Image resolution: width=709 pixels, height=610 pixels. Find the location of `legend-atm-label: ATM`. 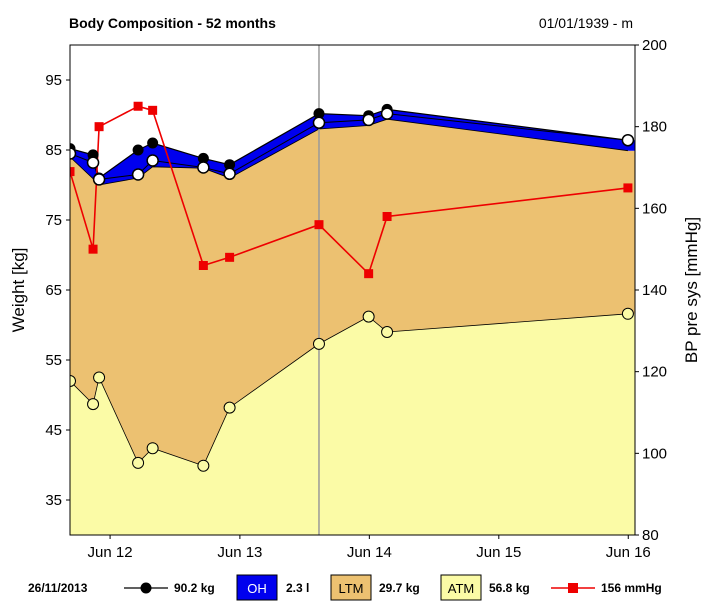

legend-atm-label: ATM is located at coordinates (461, 588).